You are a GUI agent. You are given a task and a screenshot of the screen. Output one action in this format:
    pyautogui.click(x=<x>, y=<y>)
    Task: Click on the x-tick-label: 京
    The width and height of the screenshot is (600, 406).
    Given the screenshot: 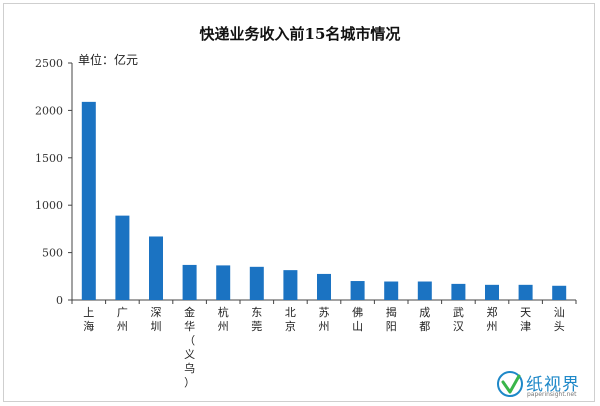 What is the action you would take?
    pyautogui.click(x=290, y=326)
    